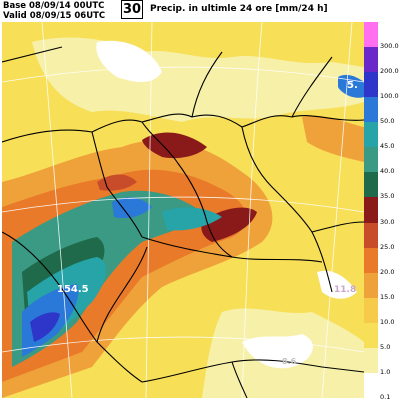  I want to click on max-precip-label-west: 154.5, so click(73, 289).